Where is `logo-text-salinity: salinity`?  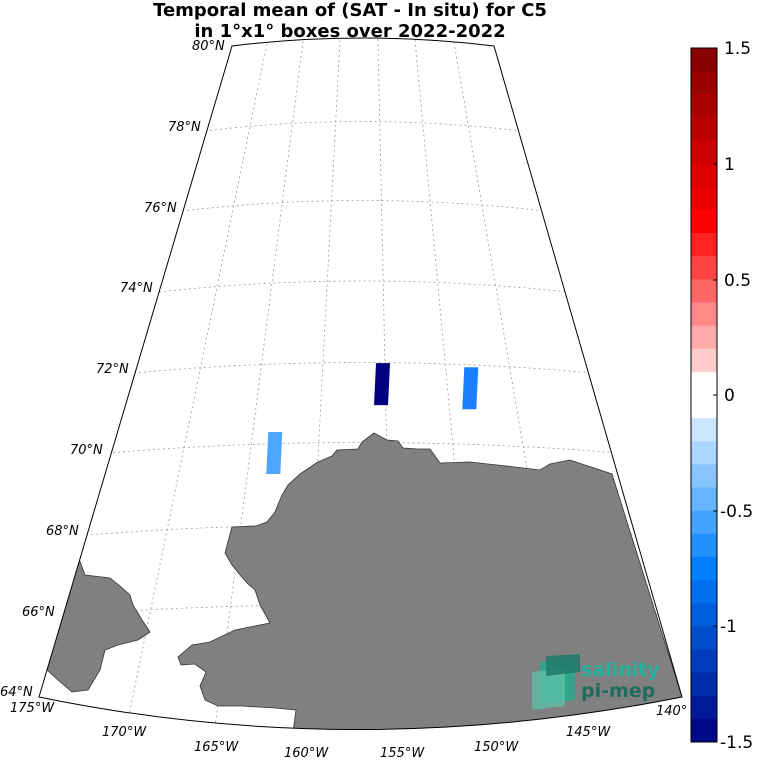
logo-text-salinity: salinity is located at coordinates (620, 670).